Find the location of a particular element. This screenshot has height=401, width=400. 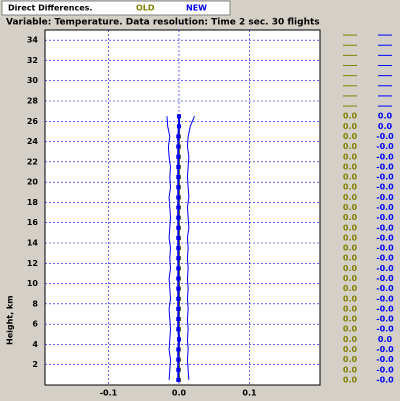

x-tick-label: 0.1 is located at coordinates (249, 393).